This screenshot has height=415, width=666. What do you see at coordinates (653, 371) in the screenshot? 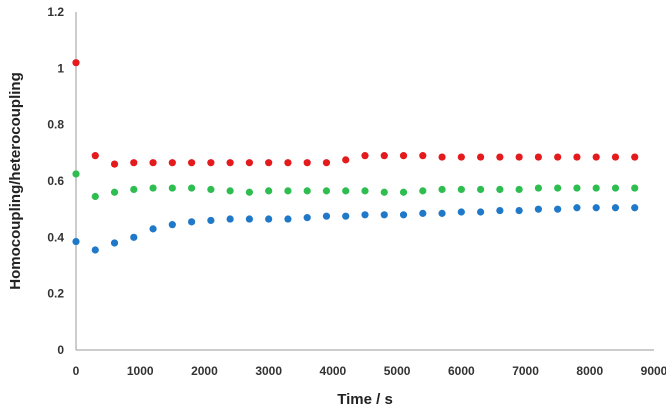
I see `x-tick-label: 9000` at bounding box center [653, 371].